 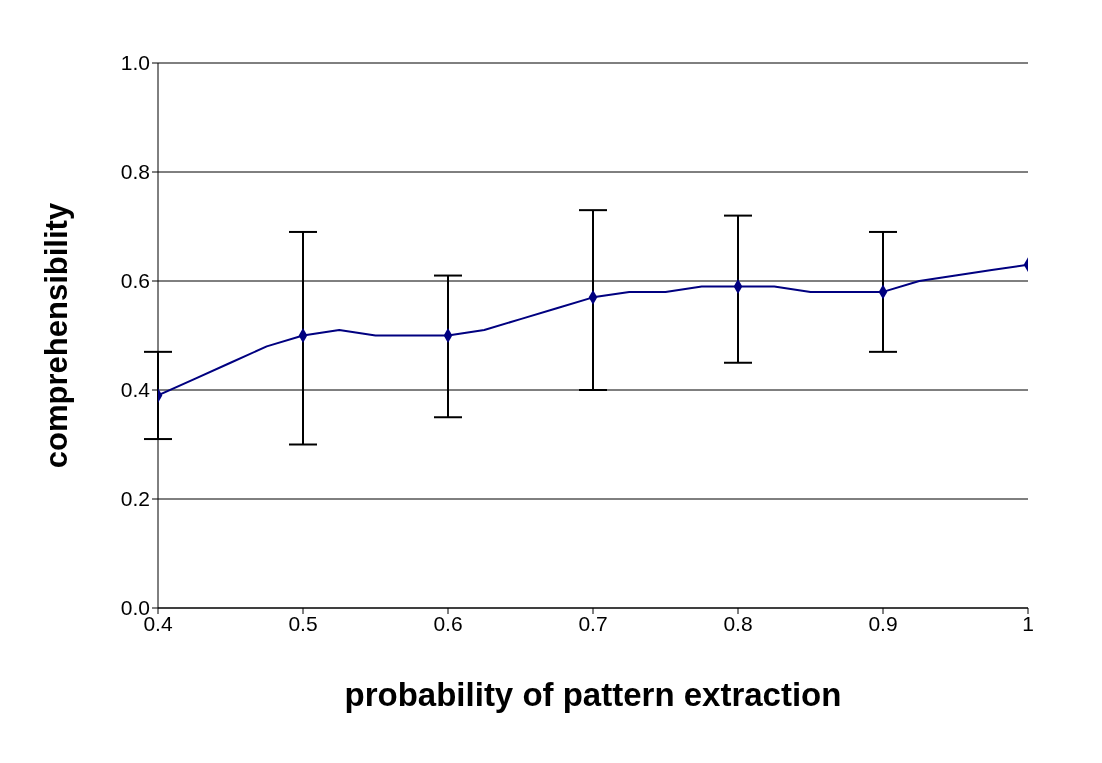 I want to click on y-tick-label: 0.2, so click(x=135, y=499).